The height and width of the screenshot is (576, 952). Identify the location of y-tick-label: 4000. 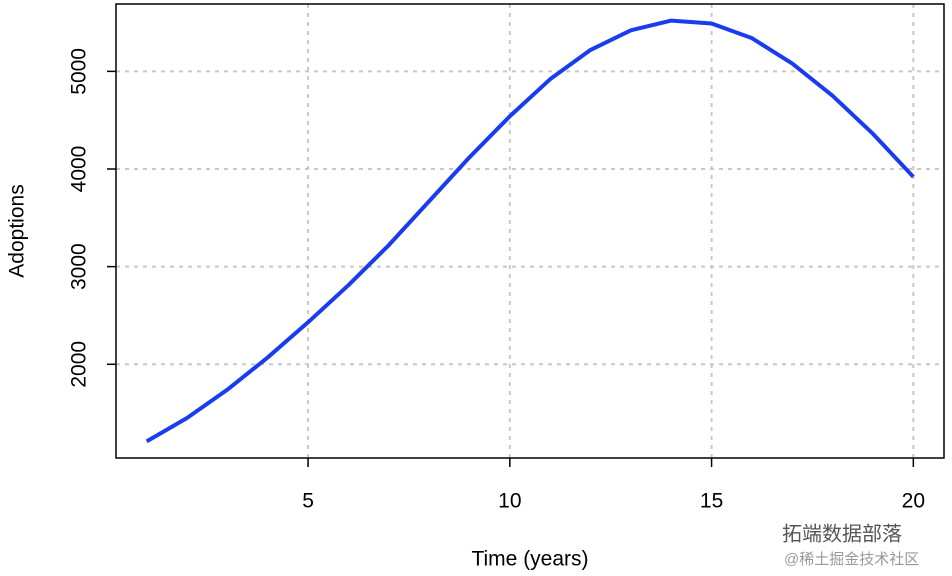
(79, 169).